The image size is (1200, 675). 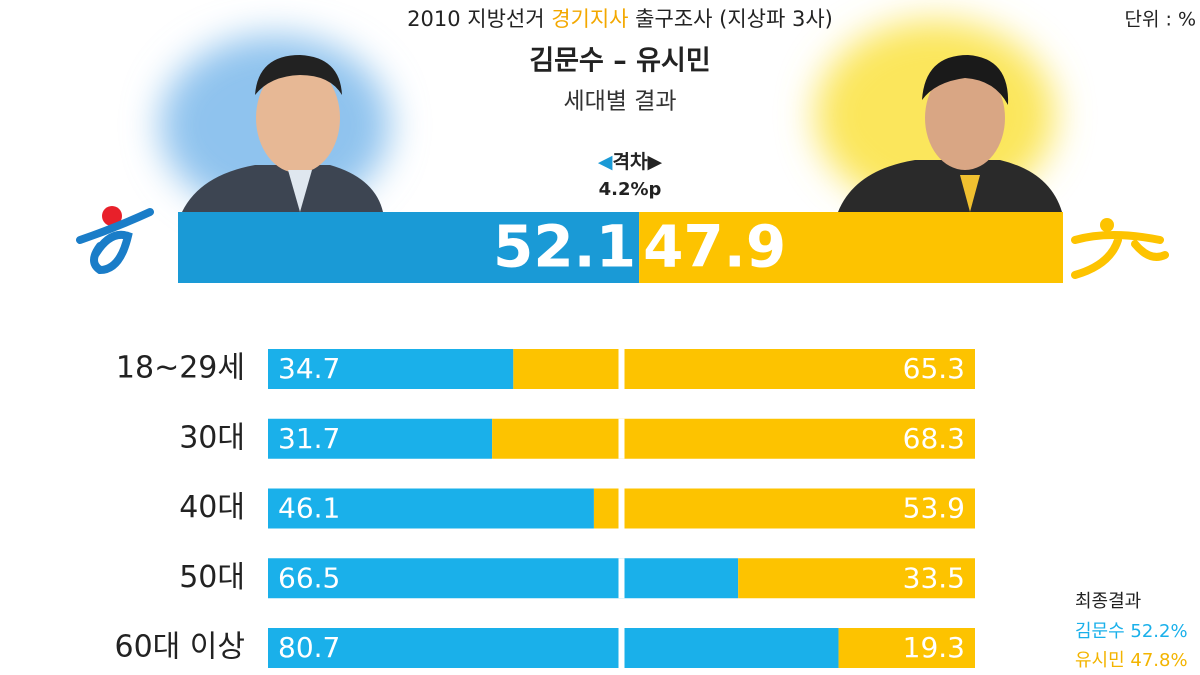 I want to click on category-label: 60대 이상, so click(x=179, y=647).